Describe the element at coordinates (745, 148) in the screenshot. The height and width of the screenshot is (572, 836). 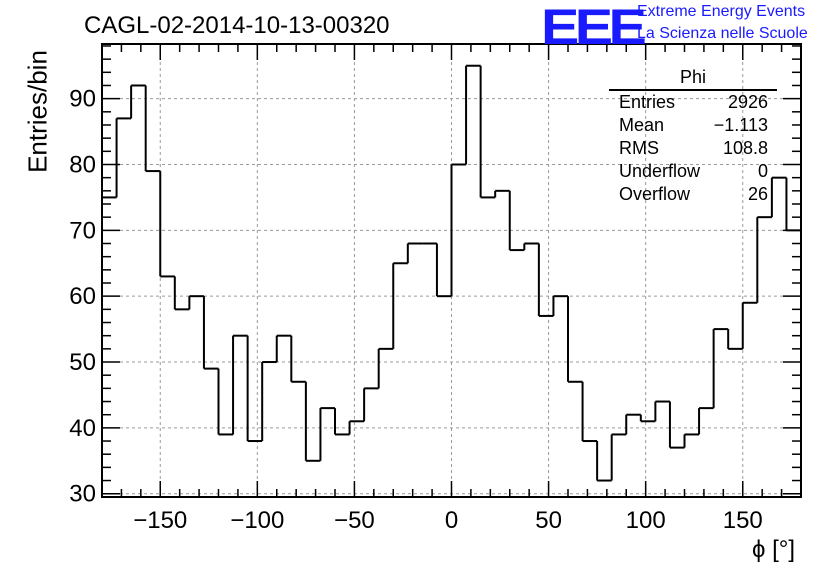
I see `stats-value: 108.8` at that location.